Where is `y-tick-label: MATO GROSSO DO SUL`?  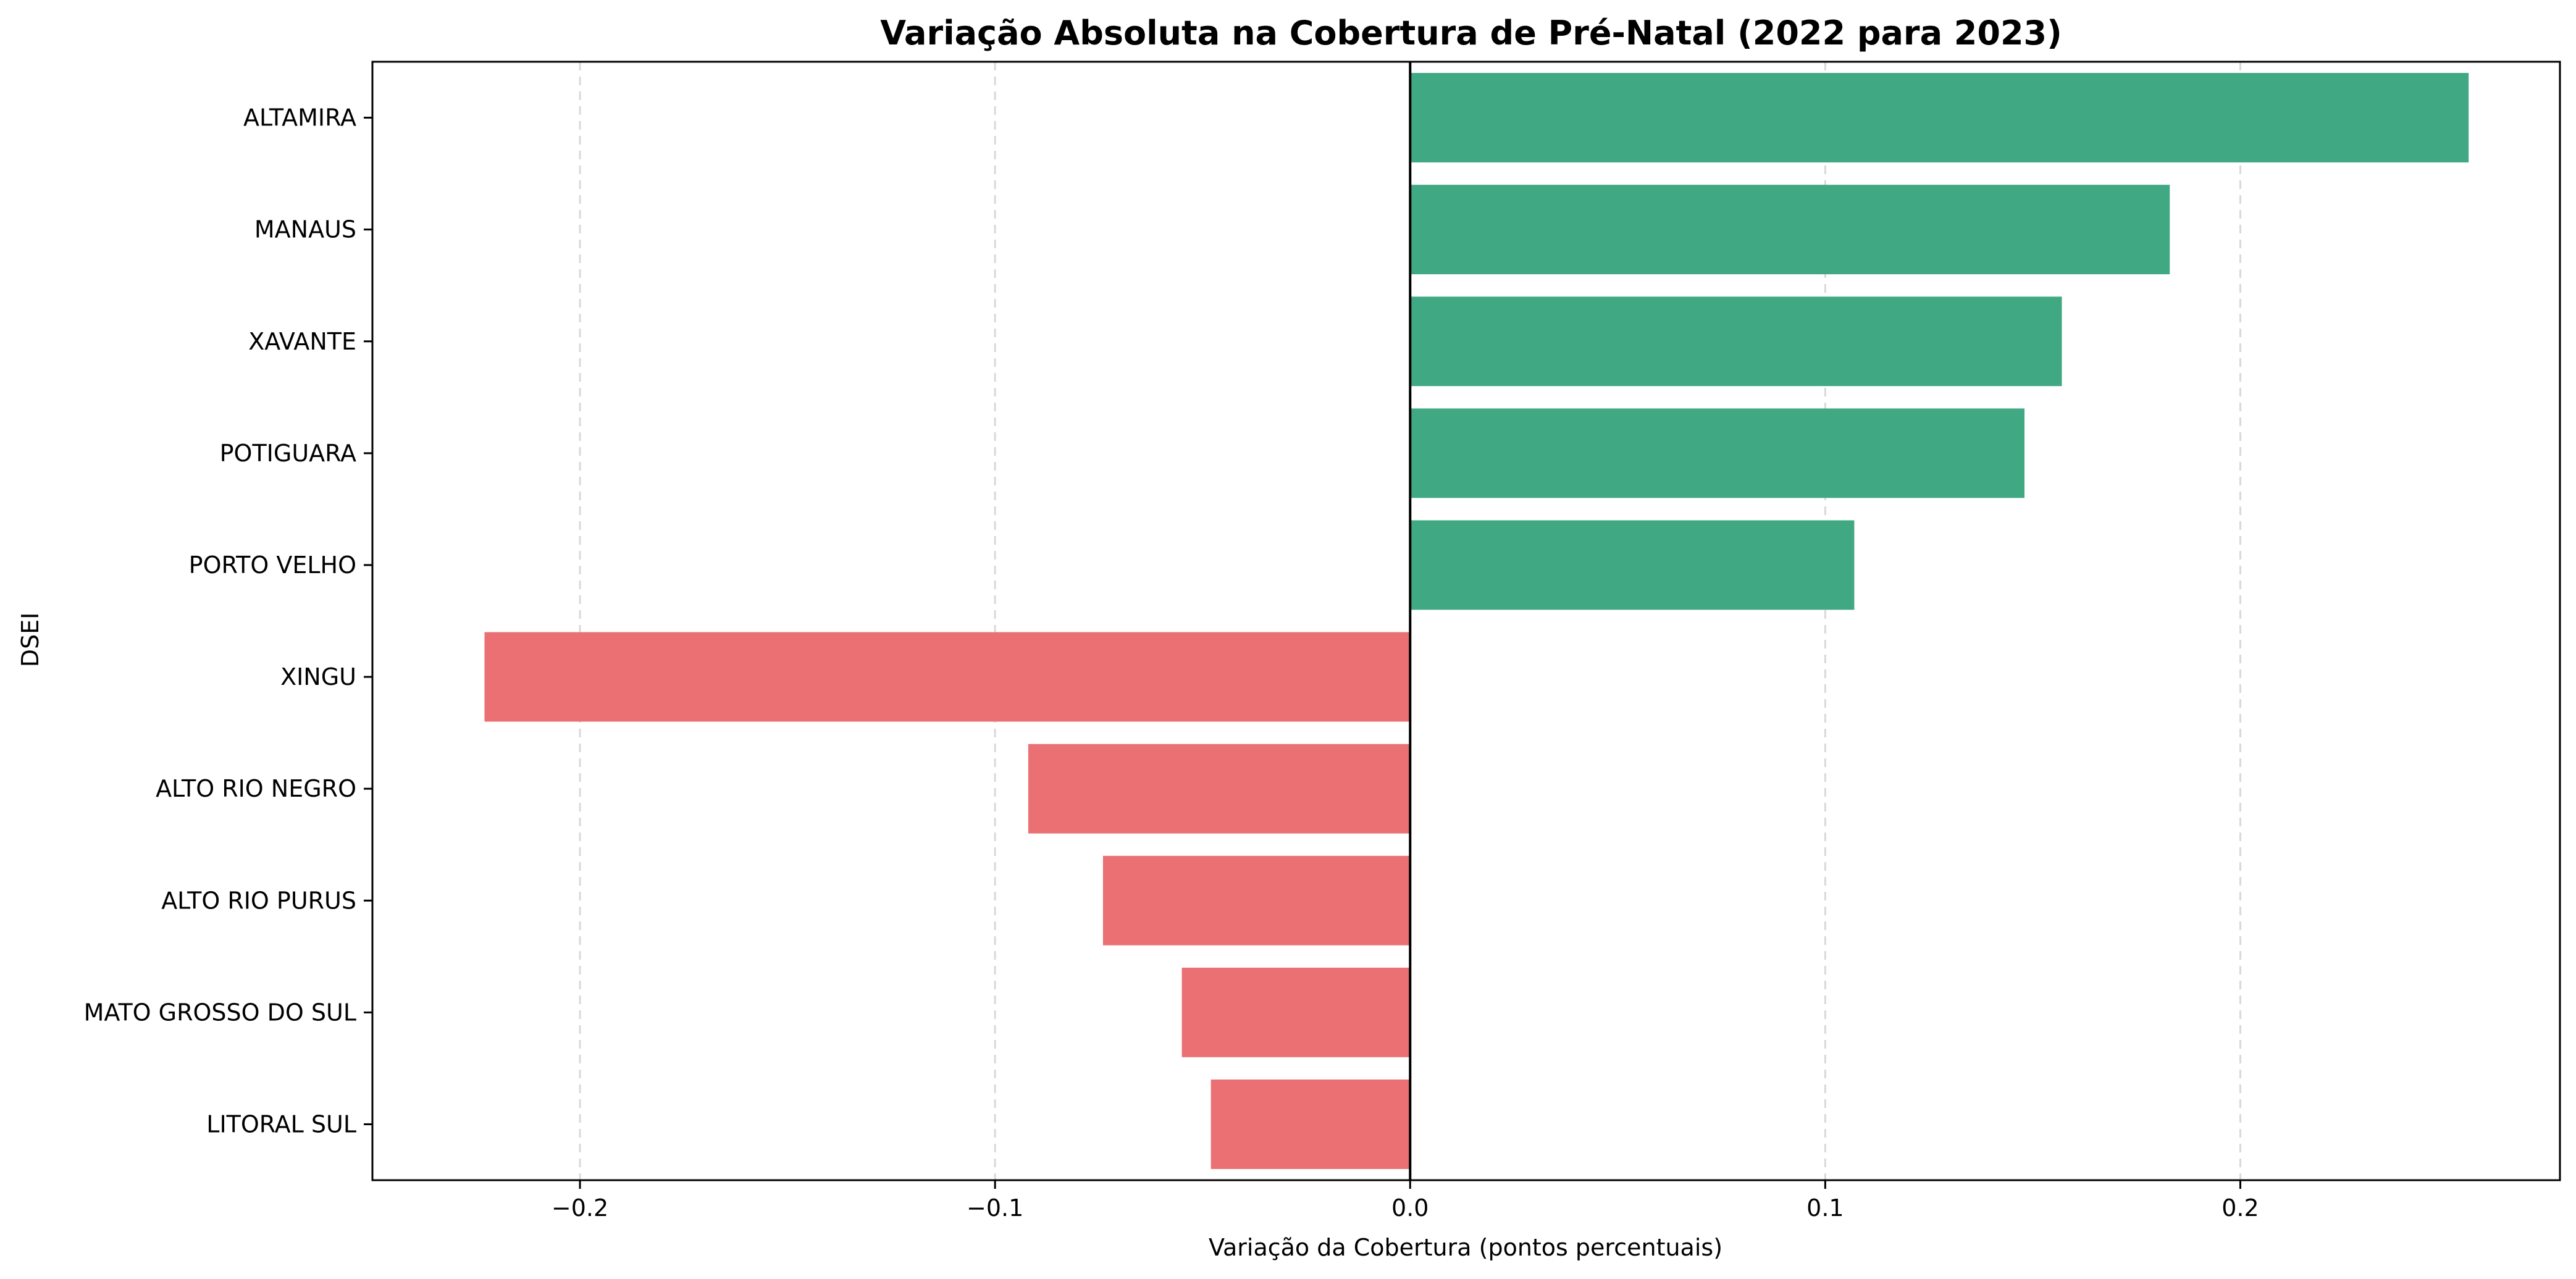
y-tick-label: MATO GROSSO DO SUL is located at coordinates (220, 1012).